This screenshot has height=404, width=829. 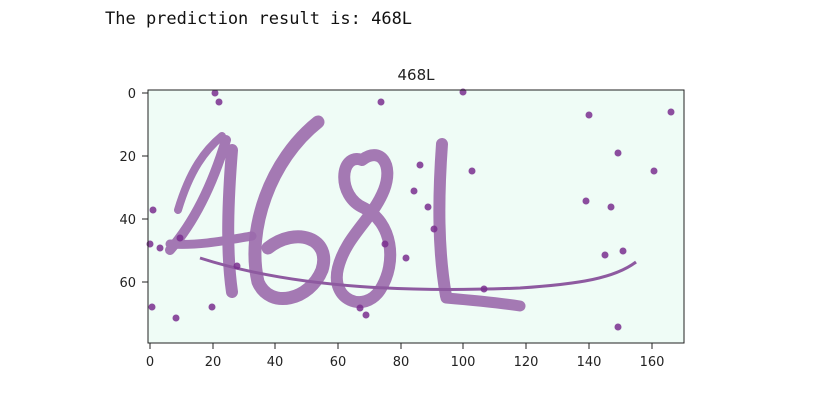 I want to click on x-tick-label: 140, so click(x=589, y=362).